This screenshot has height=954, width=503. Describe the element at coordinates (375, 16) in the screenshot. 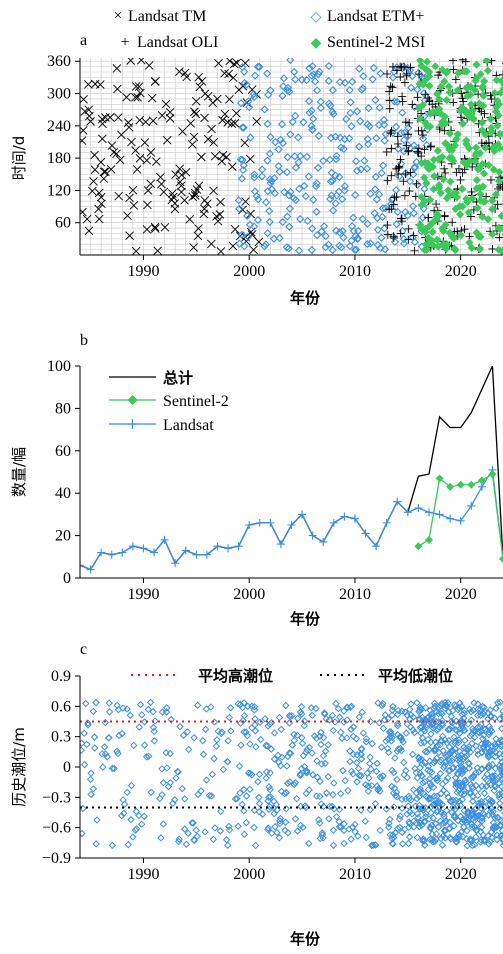

I see `legend-etm-label: Landsat ETM+` at that location.